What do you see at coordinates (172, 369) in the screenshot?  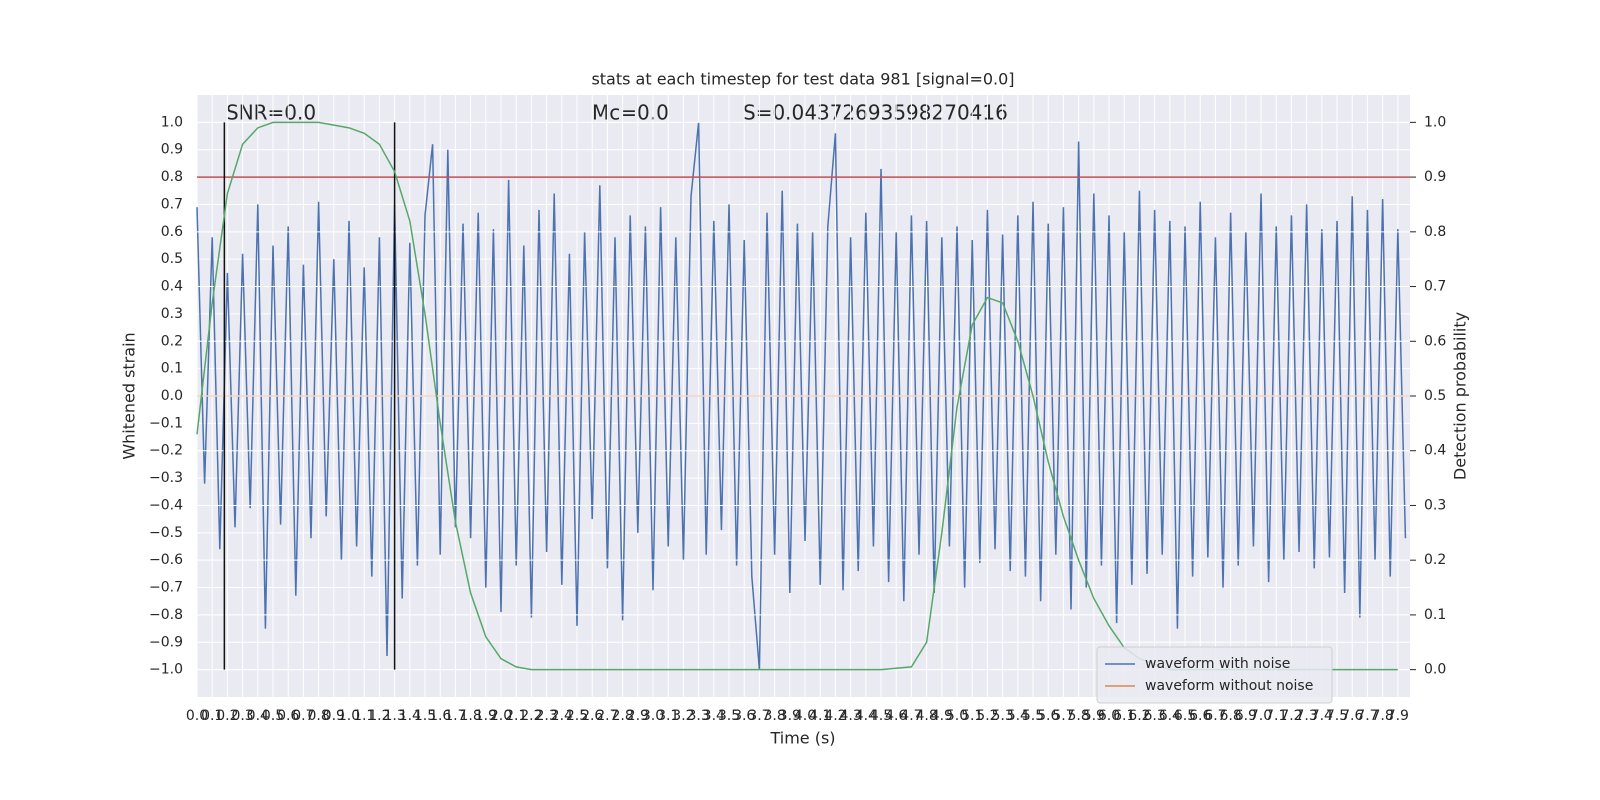 I see `y-tick-label: 0.1` at bounding box center [172, 369].